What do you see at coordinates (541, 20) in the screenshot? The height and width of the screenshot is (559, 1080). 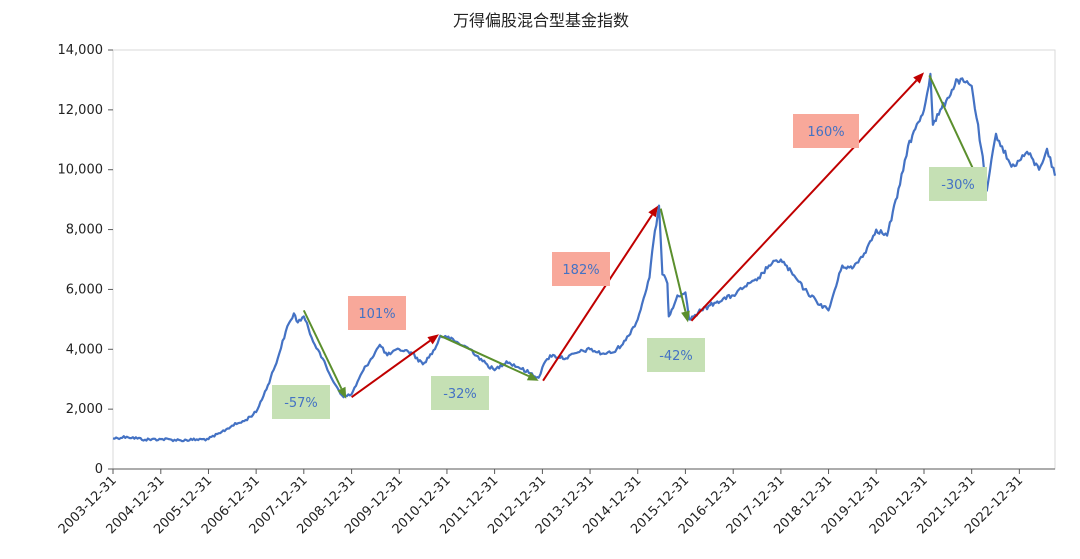 I see `chart-title: 万得偏股混合型基金指数` at bounding box center [541, 20].